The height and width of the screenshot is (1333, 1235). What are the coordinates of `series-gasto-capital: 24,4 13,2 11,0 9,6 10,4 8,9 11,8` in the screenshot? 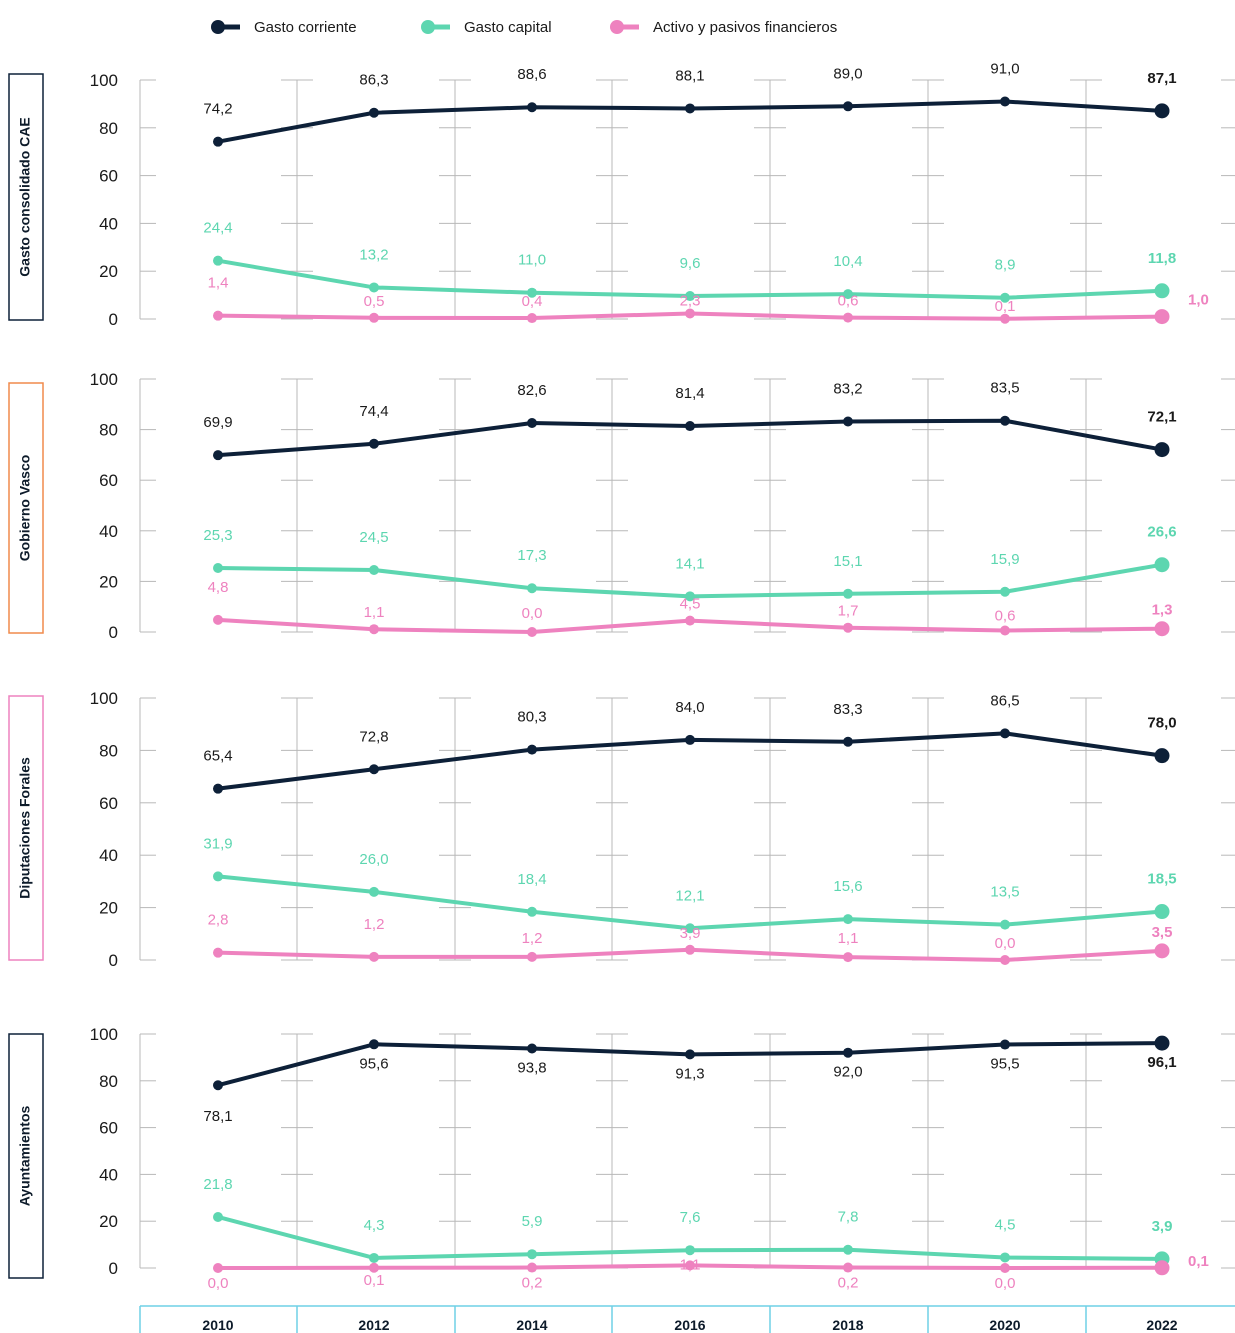 It's located at (689, 261).